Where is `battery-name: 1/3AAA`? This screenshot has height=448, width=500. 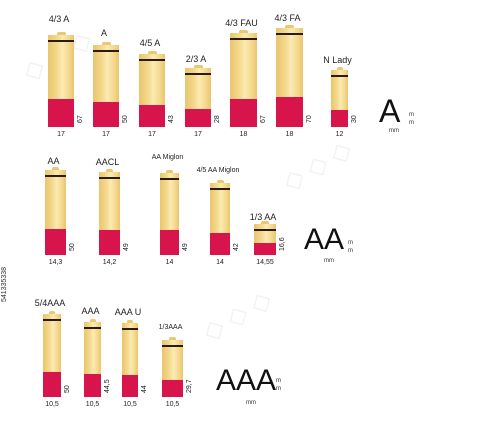 battery-name: 1/3AAA is located at coordinates (170, 327).